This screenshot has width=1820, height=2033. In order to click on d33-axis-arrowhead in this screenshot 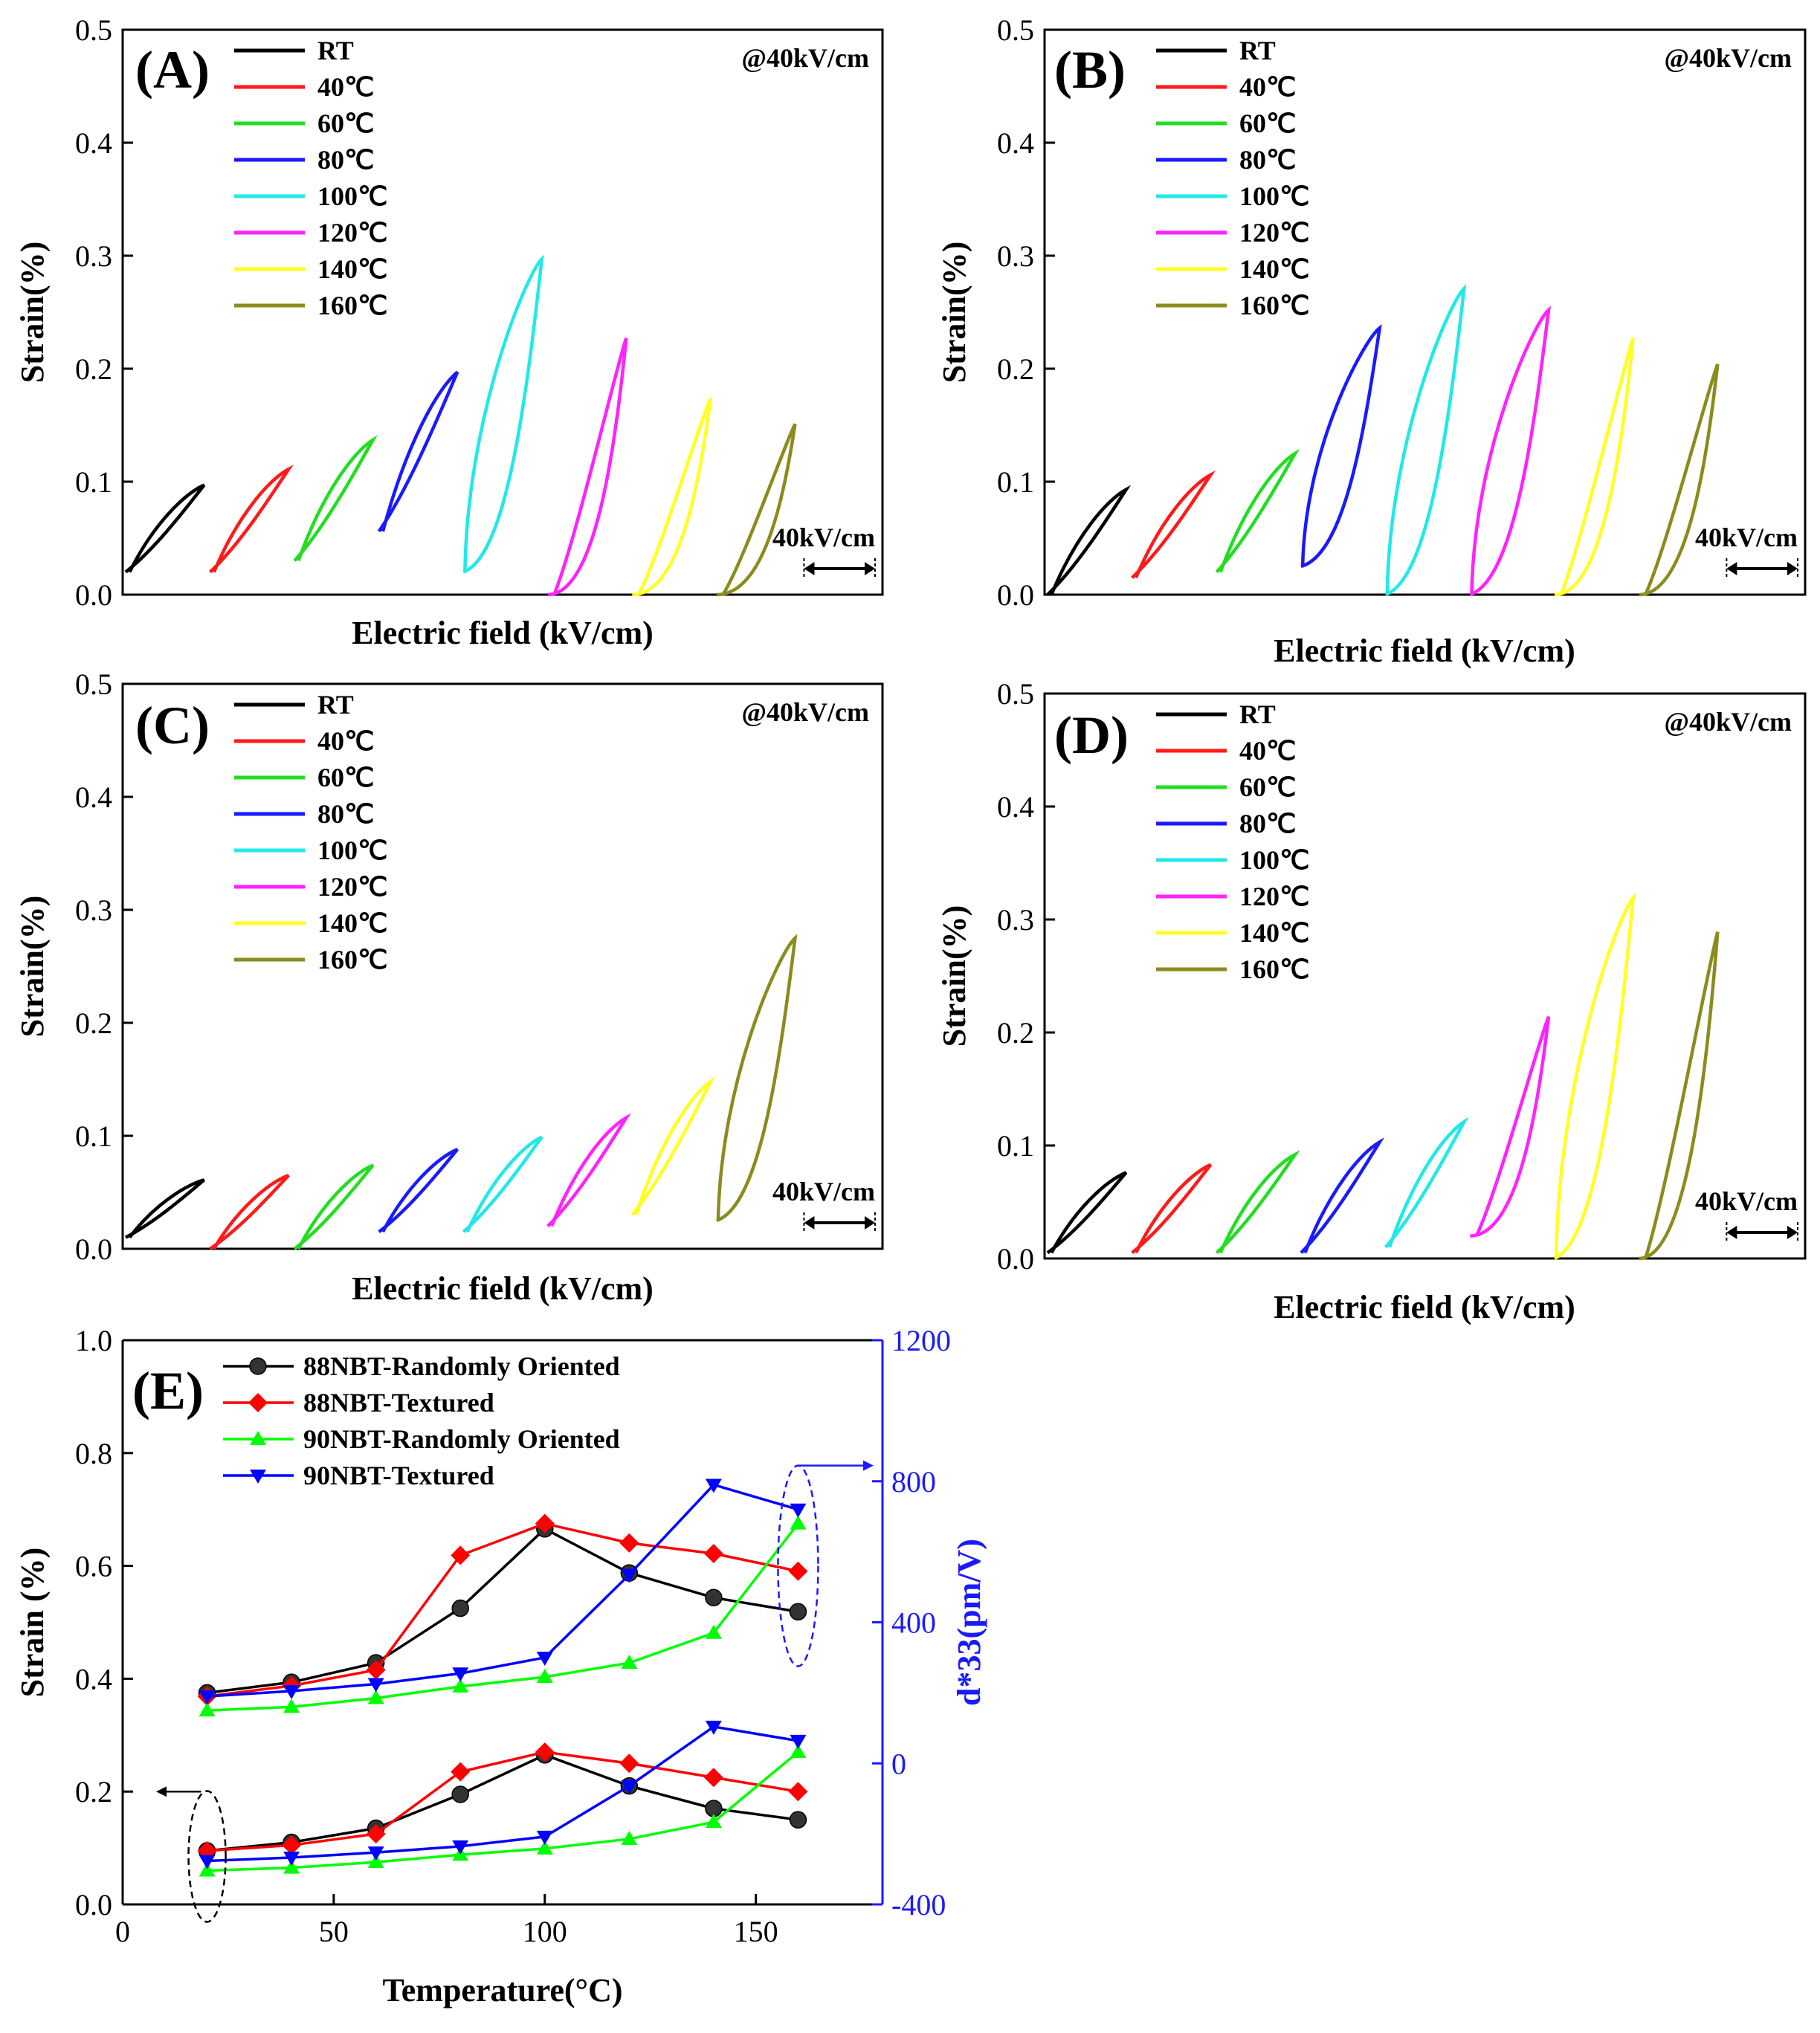, I will do `click(869, 1465)`.